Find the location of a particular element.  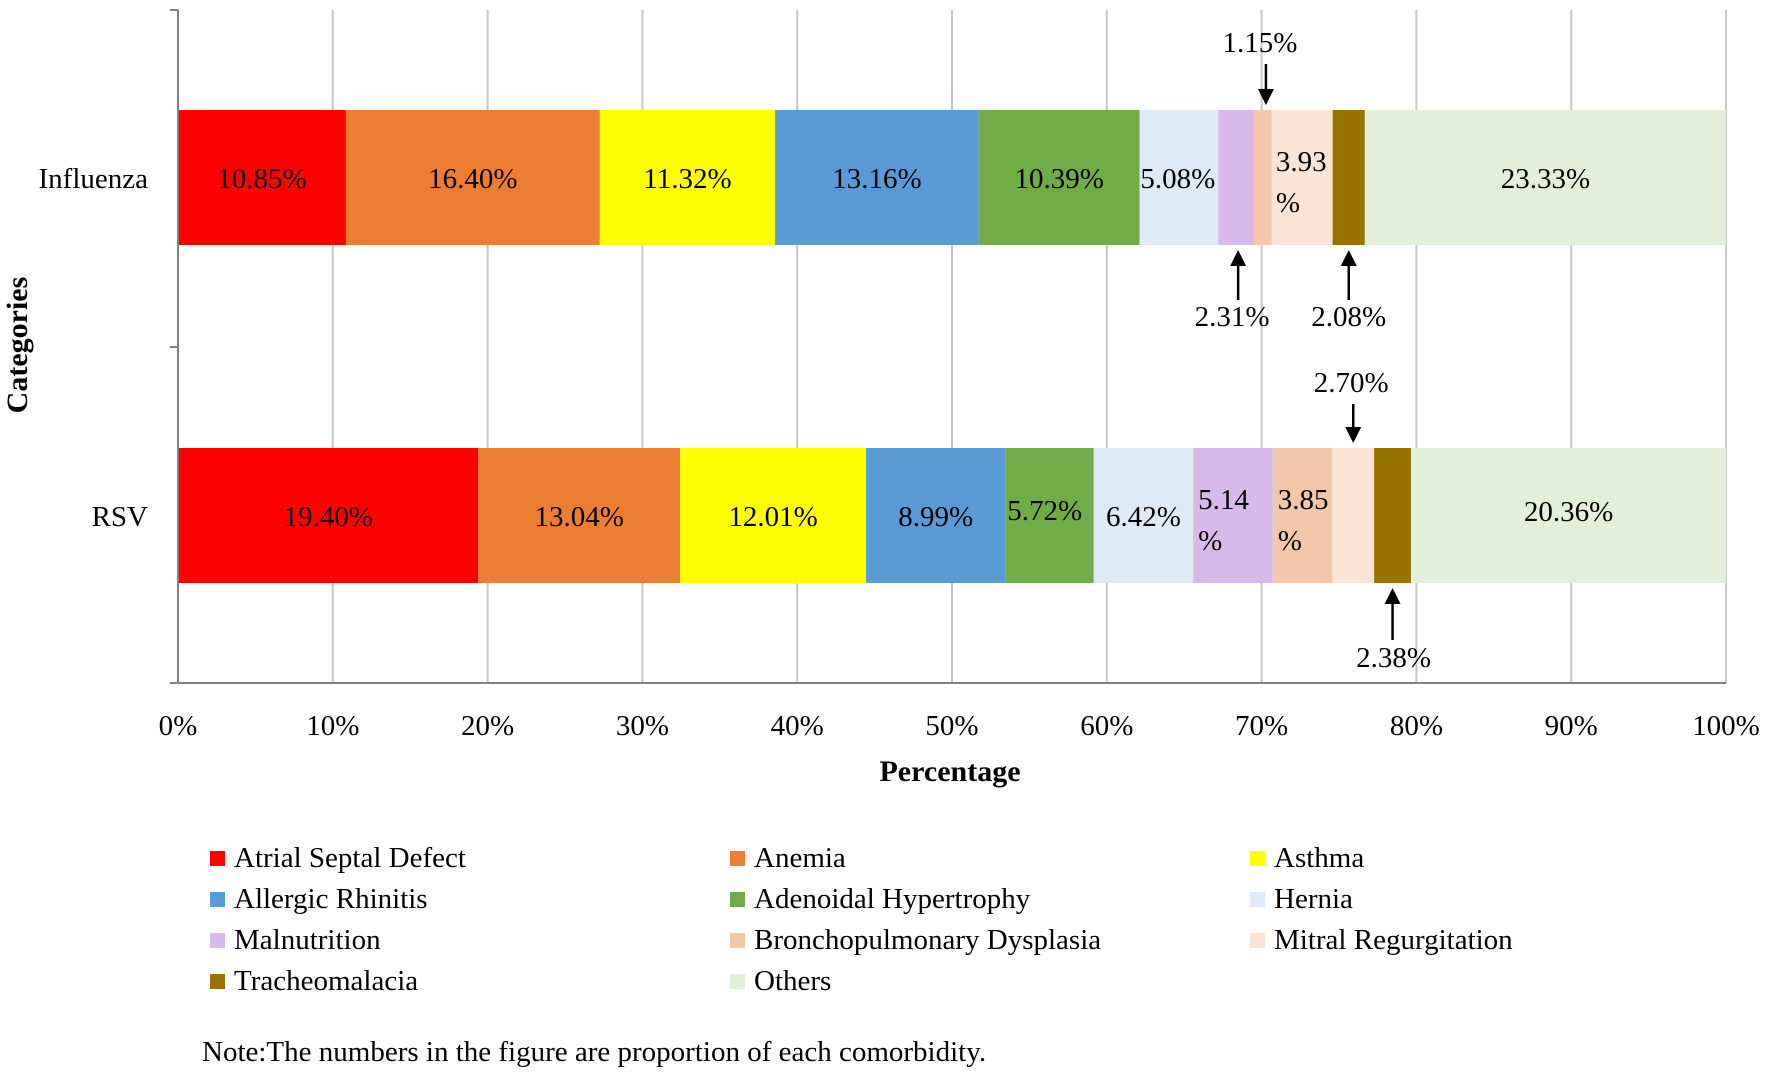

legend-item: Bronchopulmonary Dysplasia is located at coordinates (990, 940).